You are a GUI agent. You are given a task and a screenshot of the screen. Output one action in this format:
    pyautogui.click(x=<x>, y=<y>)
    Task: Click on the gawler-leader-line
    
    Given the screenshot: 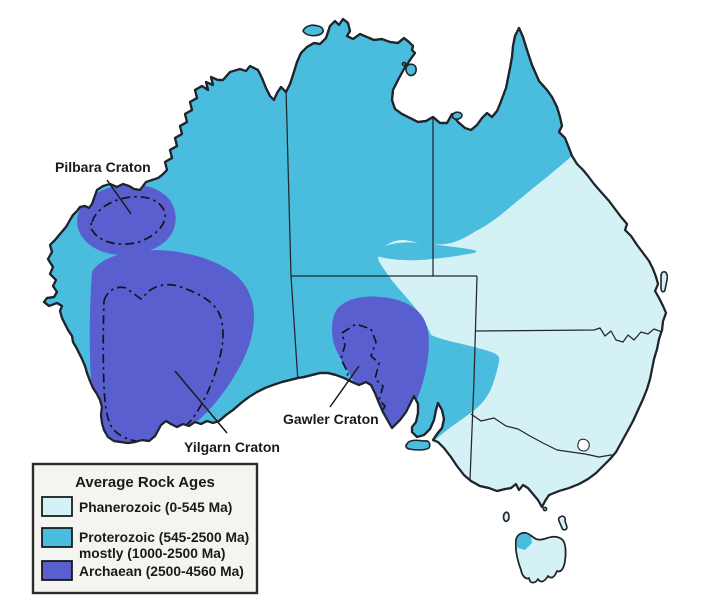 What is the action you would take?
    pyautogui.click(x=344, y=386)
    